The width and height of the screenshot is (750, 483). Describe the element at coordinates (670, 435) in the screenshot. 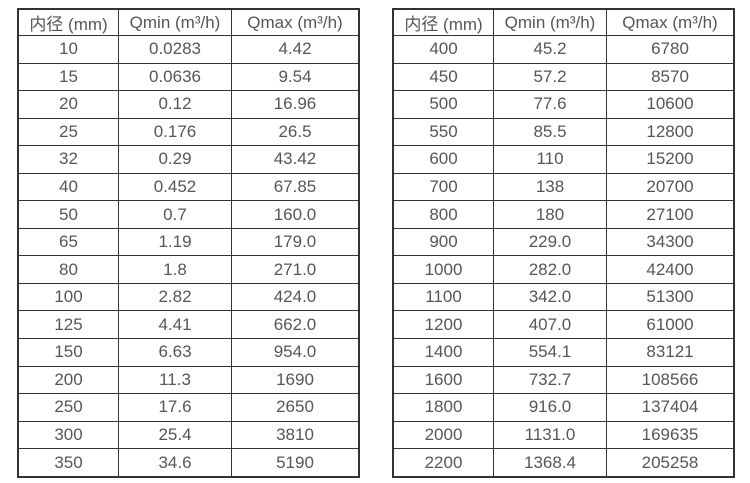

I see `qmax-cell: 169635` at that location.